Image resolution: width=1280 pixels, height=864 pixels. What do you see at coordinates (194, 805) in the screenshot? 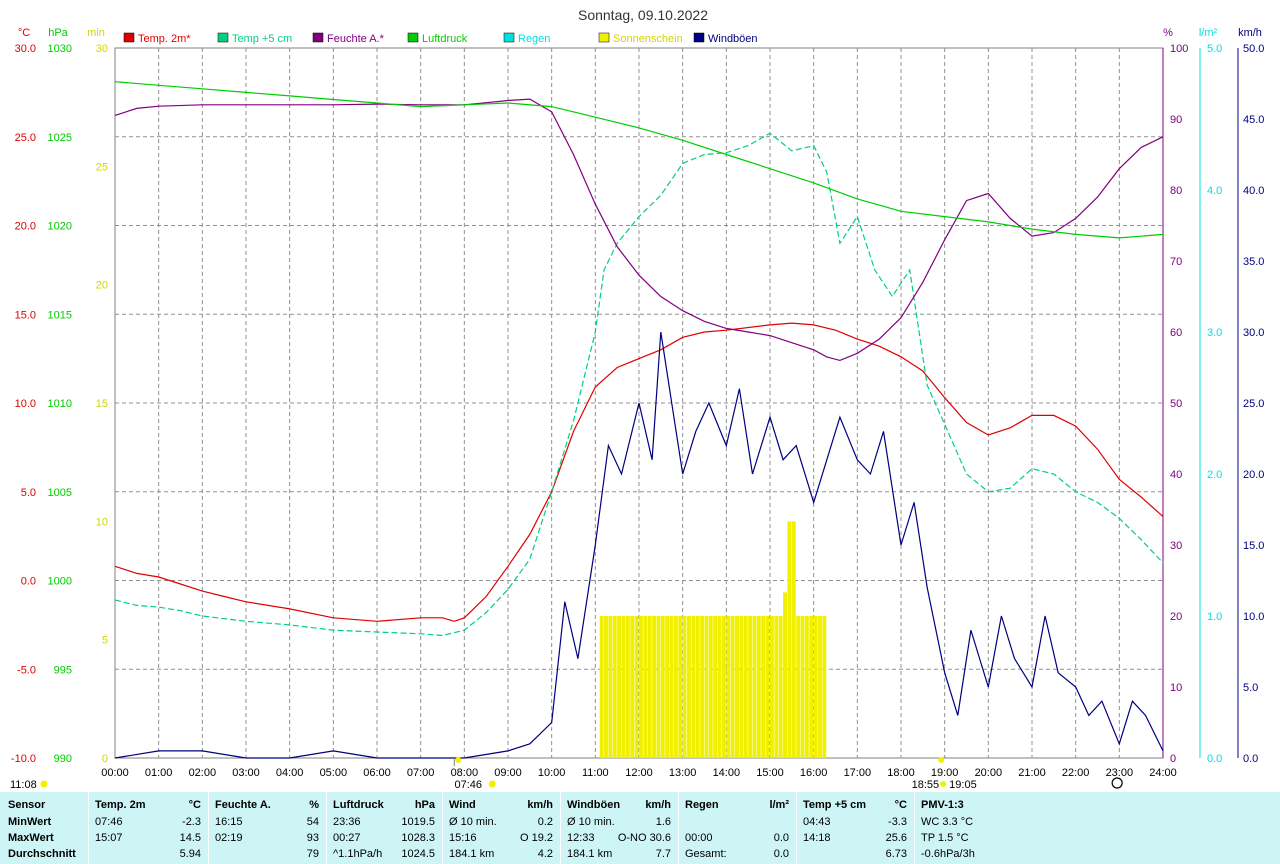
I see `temp2m-unit: °C` at bounding box center [194, 805].